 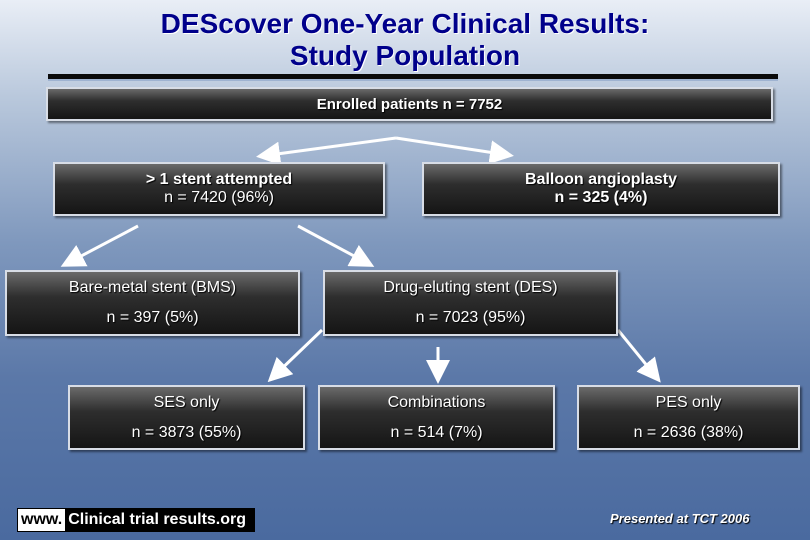 What do you see at coordinates (470, 303) in the screenshot?
I see `des-box: Drug-eluting stent (DES) n = 7023 (95%)` at bounding box center [470, 303].